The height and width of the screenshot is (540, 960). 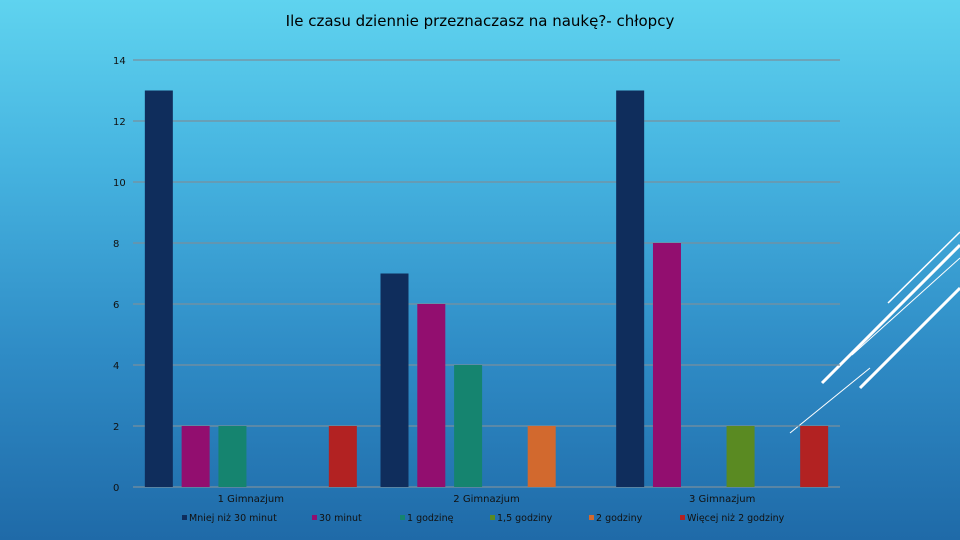 I want to click on y-tick-label: 2, so click(x=116, y=427).